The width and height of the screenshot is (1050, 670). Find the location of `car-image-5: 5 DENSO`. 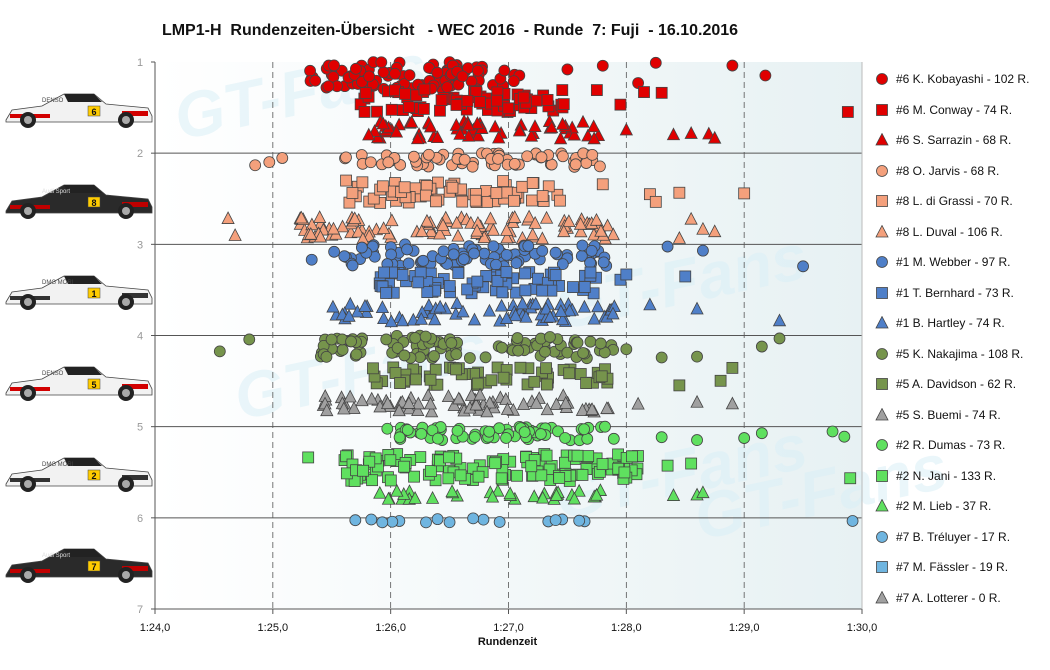

car-image-5: 5 DENSO is located at coordinates (79, 381).